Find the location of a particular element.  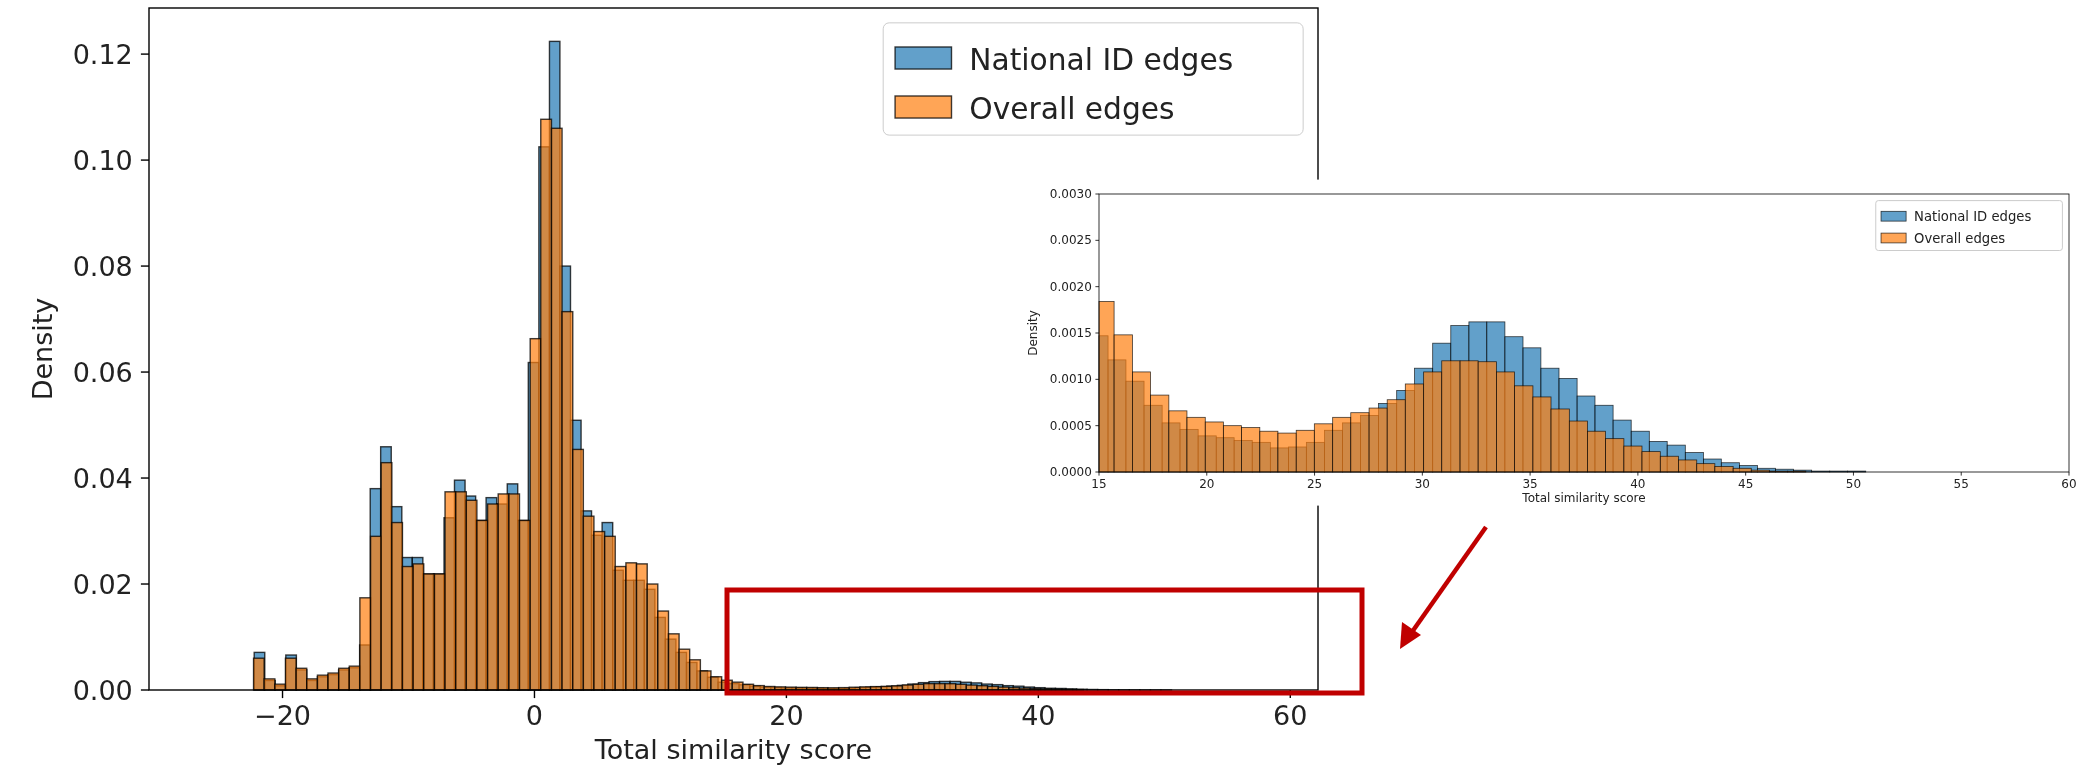

y-tick-label: 0.04 is located at coordinates (102, 478).